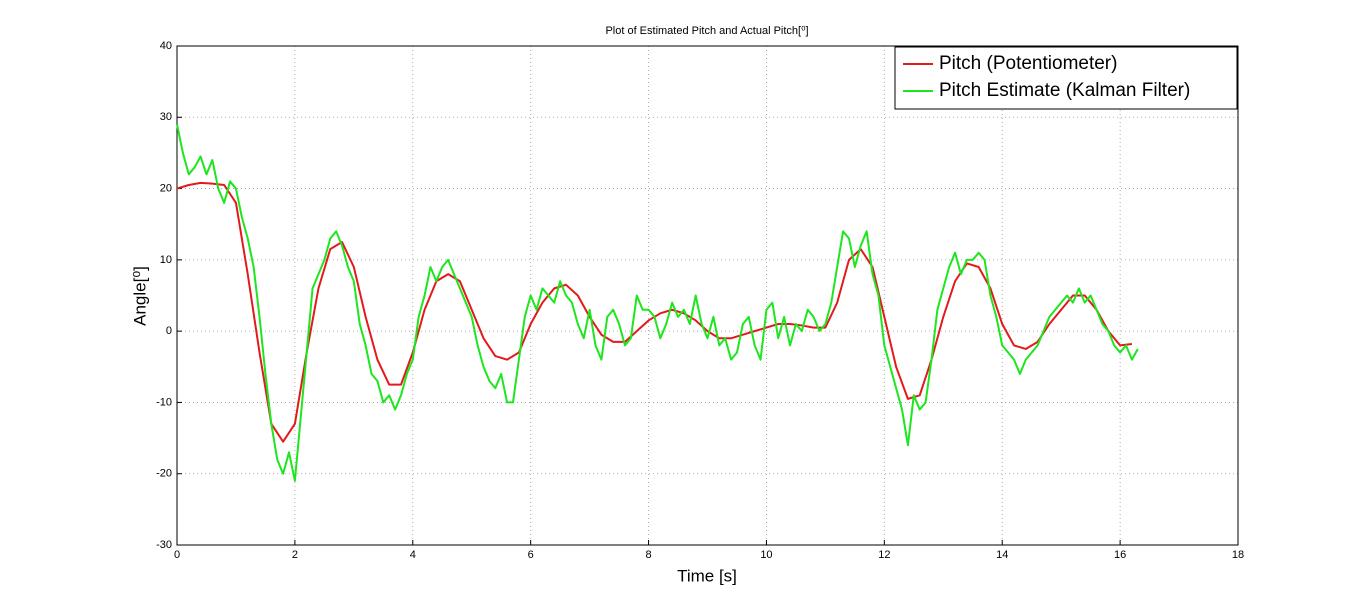  What do you see at coordinates (766, 555) in the screenshot?
I see `x-tick-label: 10` at bounding box center [766, 555].